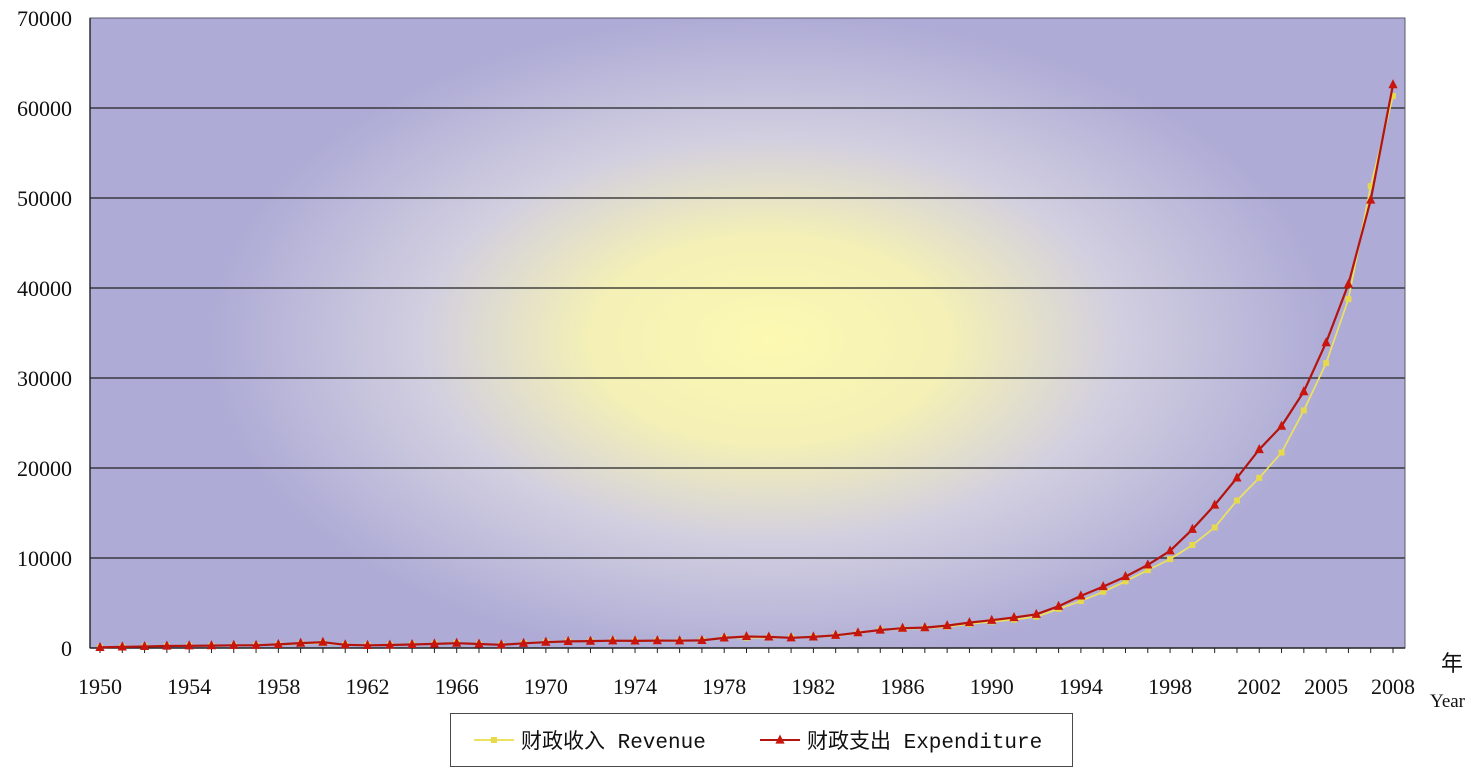 The height and width of the screenshot is (770, 1475). I want to click on x-tick-label: 2002, so click(1259, 686).